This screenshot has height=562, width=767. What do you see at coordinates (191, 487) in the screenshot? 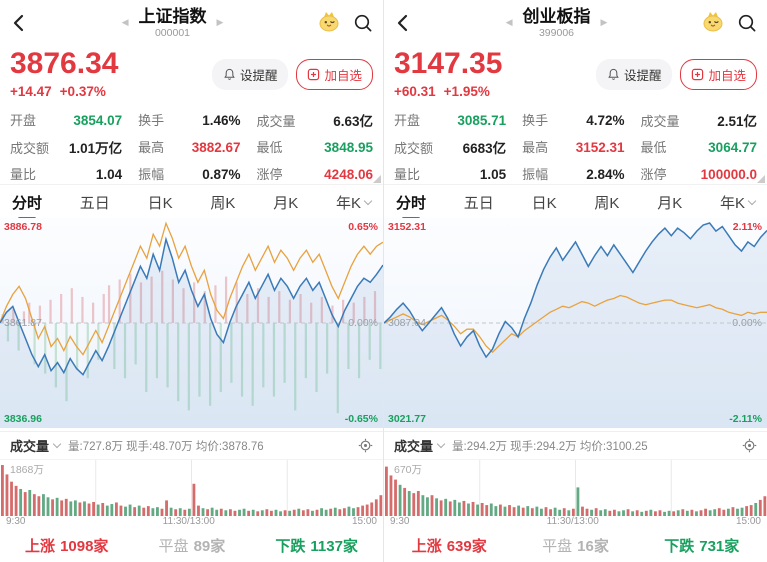
I see `volume-chart: 1868万` at bounding box center [191, 487].